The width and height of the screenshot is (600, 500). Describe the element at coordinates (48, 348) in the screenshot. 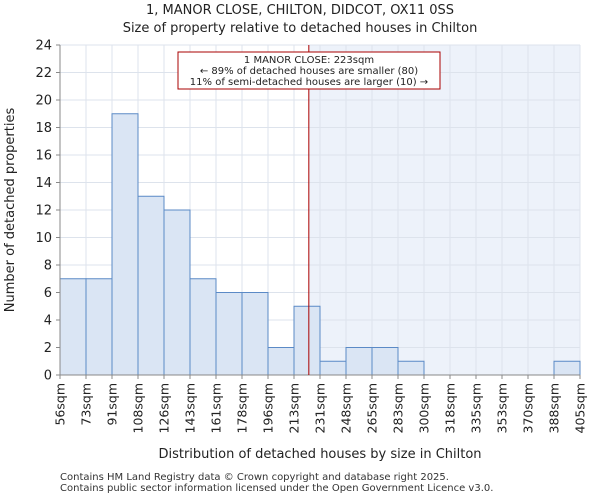

I see `y-tick-label: 2` at that location.